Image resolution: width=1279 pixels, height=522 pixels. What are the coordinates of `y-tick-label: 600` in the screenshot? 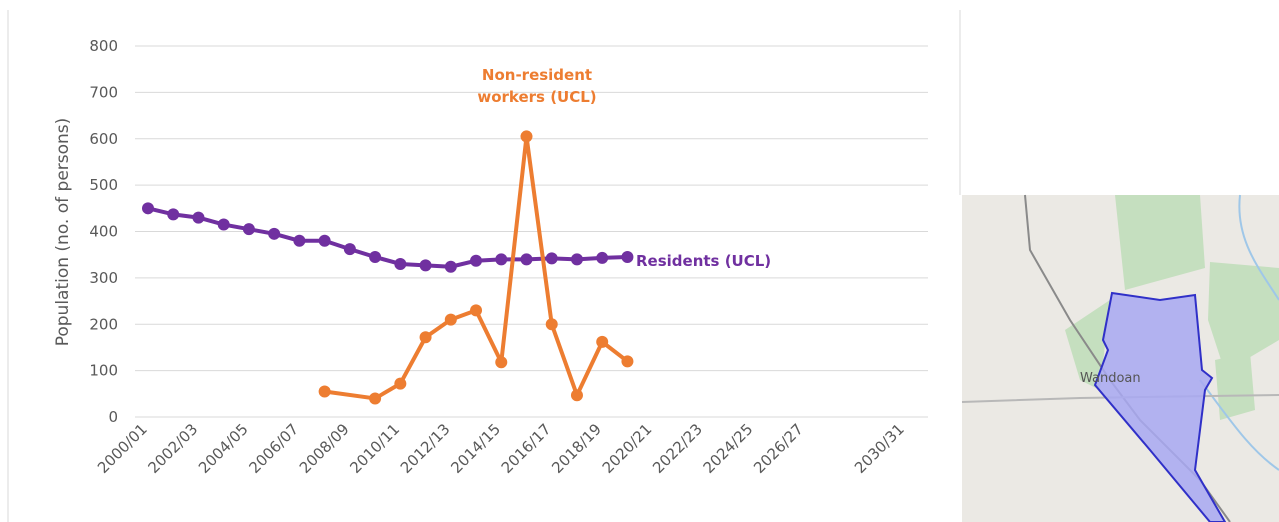 It's located at (103, 139).